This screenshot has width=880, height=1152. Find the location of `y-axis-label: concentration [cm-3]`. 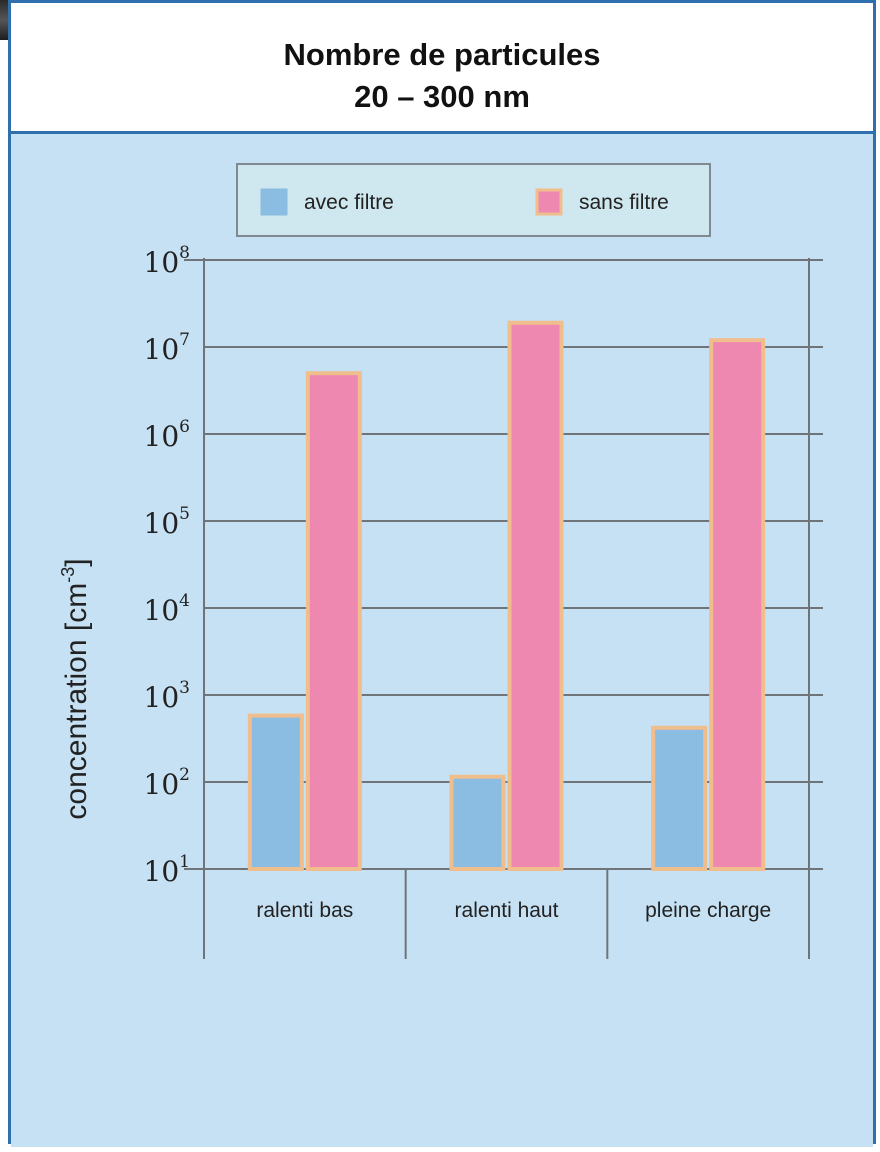

y-axis-label: concentration [cm-3] is located at coordinates (75, 688).